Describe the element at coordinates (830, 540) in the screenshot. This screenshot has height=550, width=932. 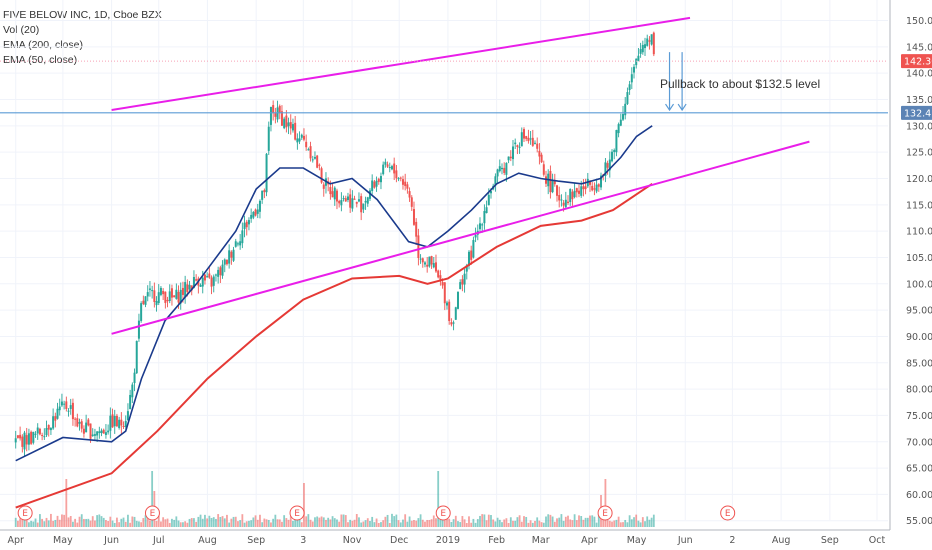
I see `x-tick-label: Sep` at that location.